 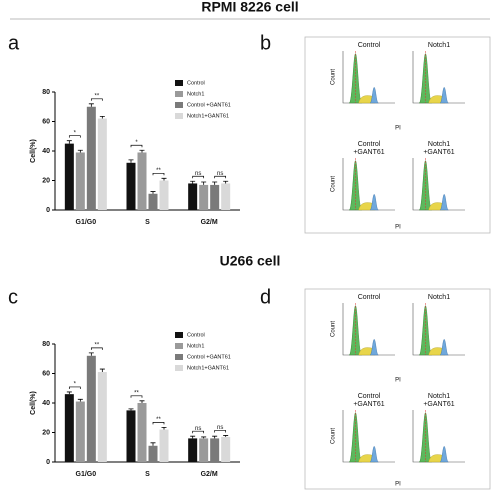 I want to click on y-tick-label: 20, so click(x=46, y=432).